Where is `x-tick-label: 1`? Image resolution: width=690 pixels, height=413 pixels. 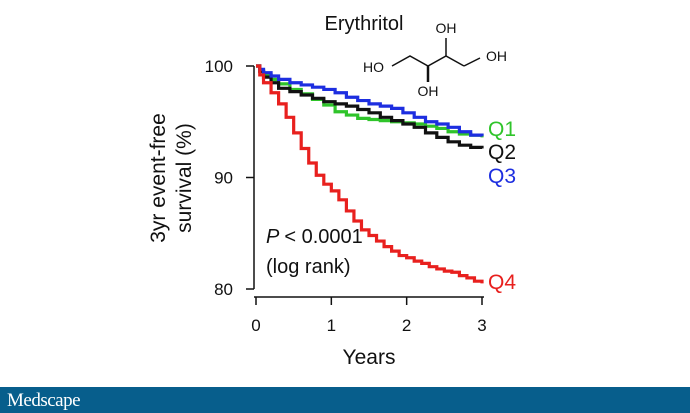
x-tick-label: 1 is located at coordinates (331, 325).